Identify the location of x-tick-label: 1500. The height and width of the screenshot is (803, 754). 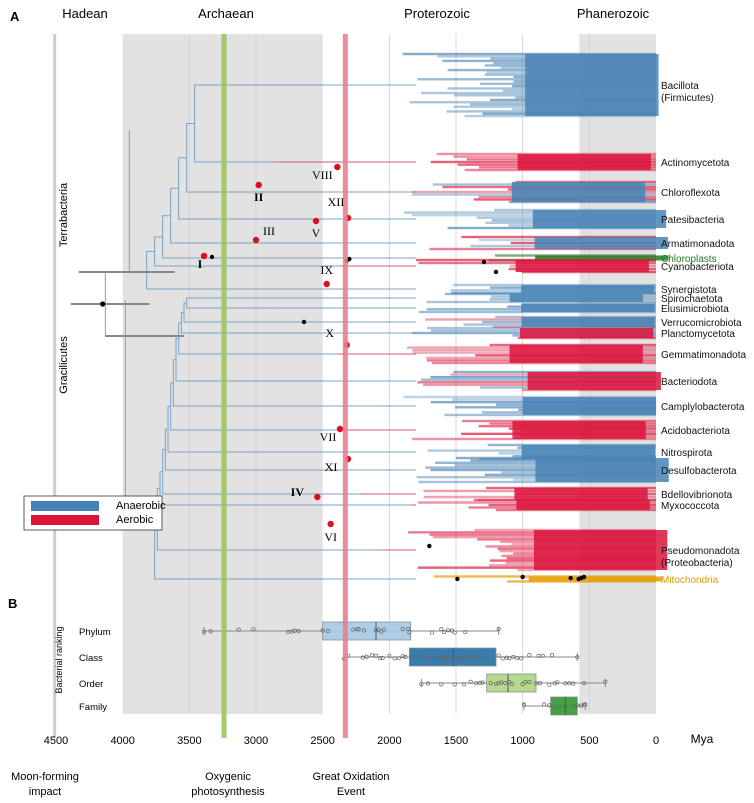
(456, 741).